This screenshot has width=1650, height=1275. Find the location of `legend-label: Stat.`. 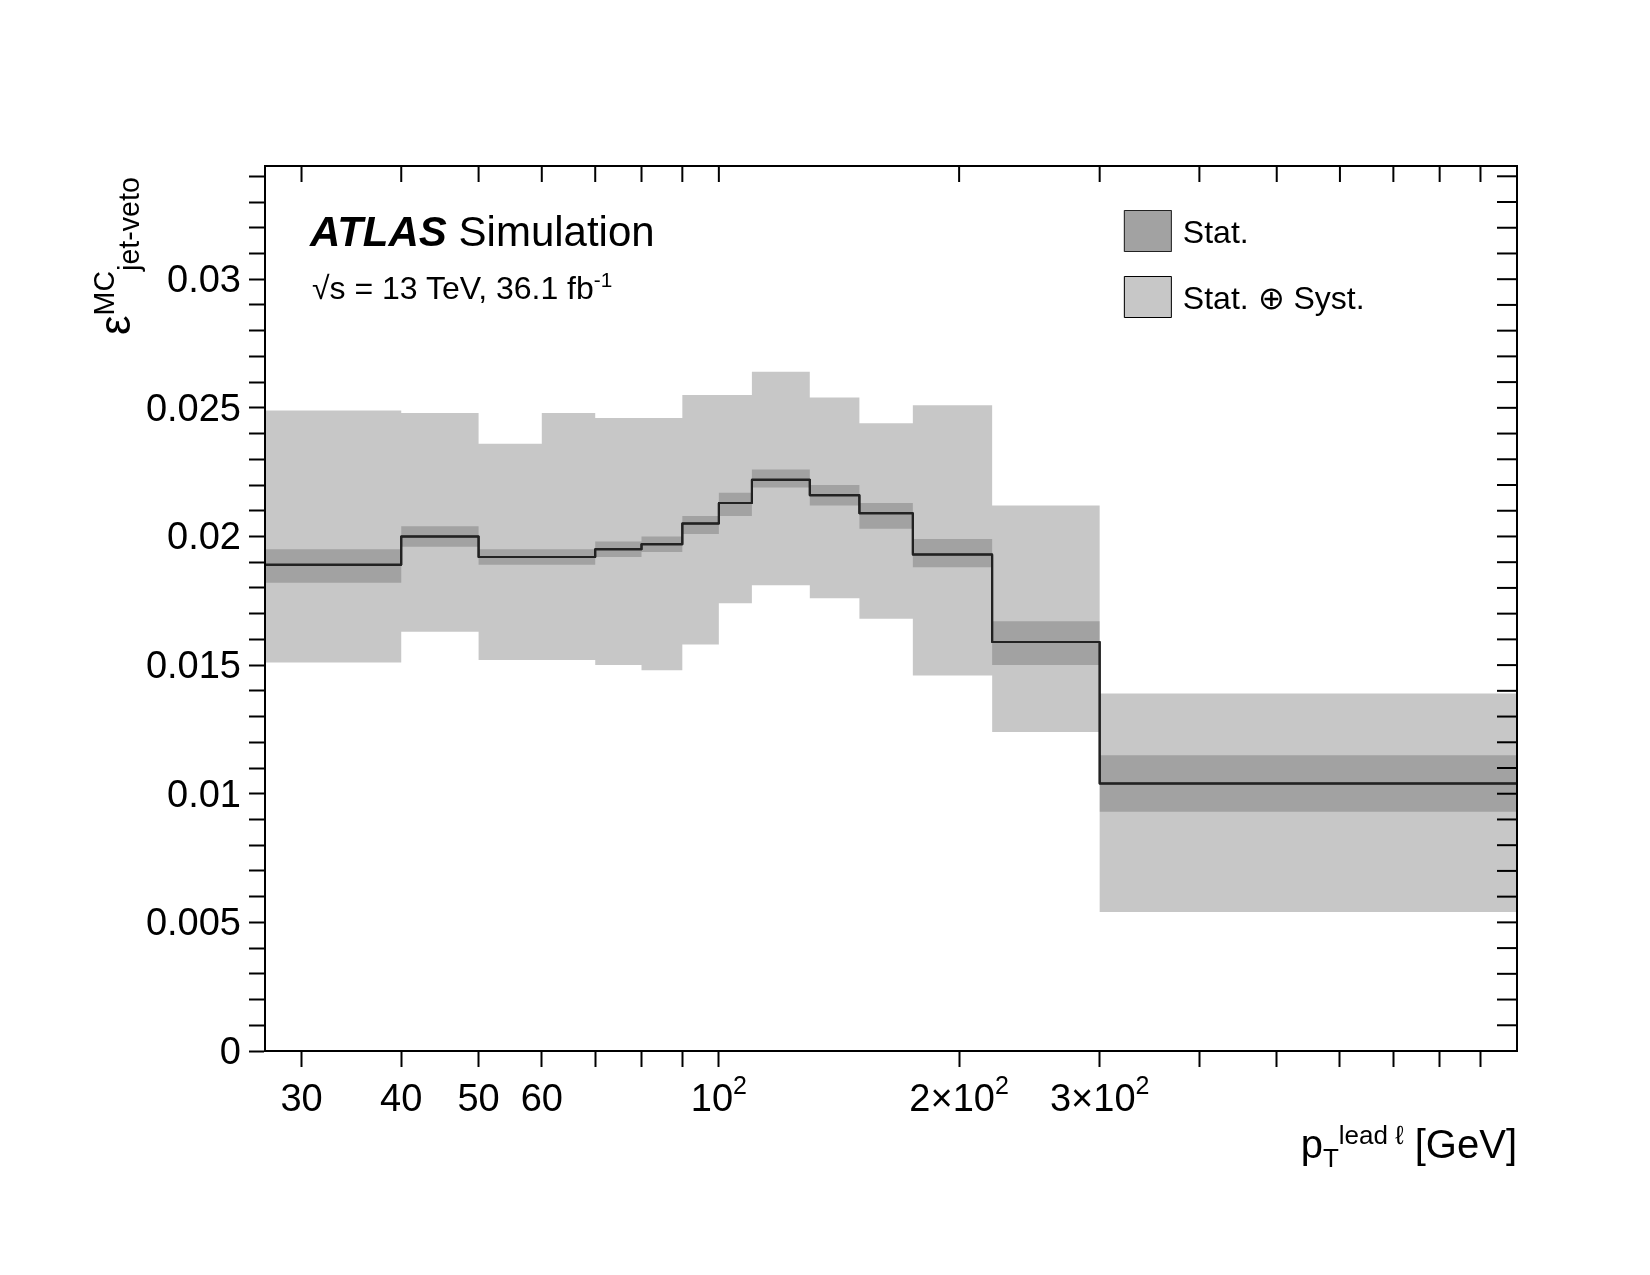

legend-label: Stat. is located at coordinates (1215, 232).